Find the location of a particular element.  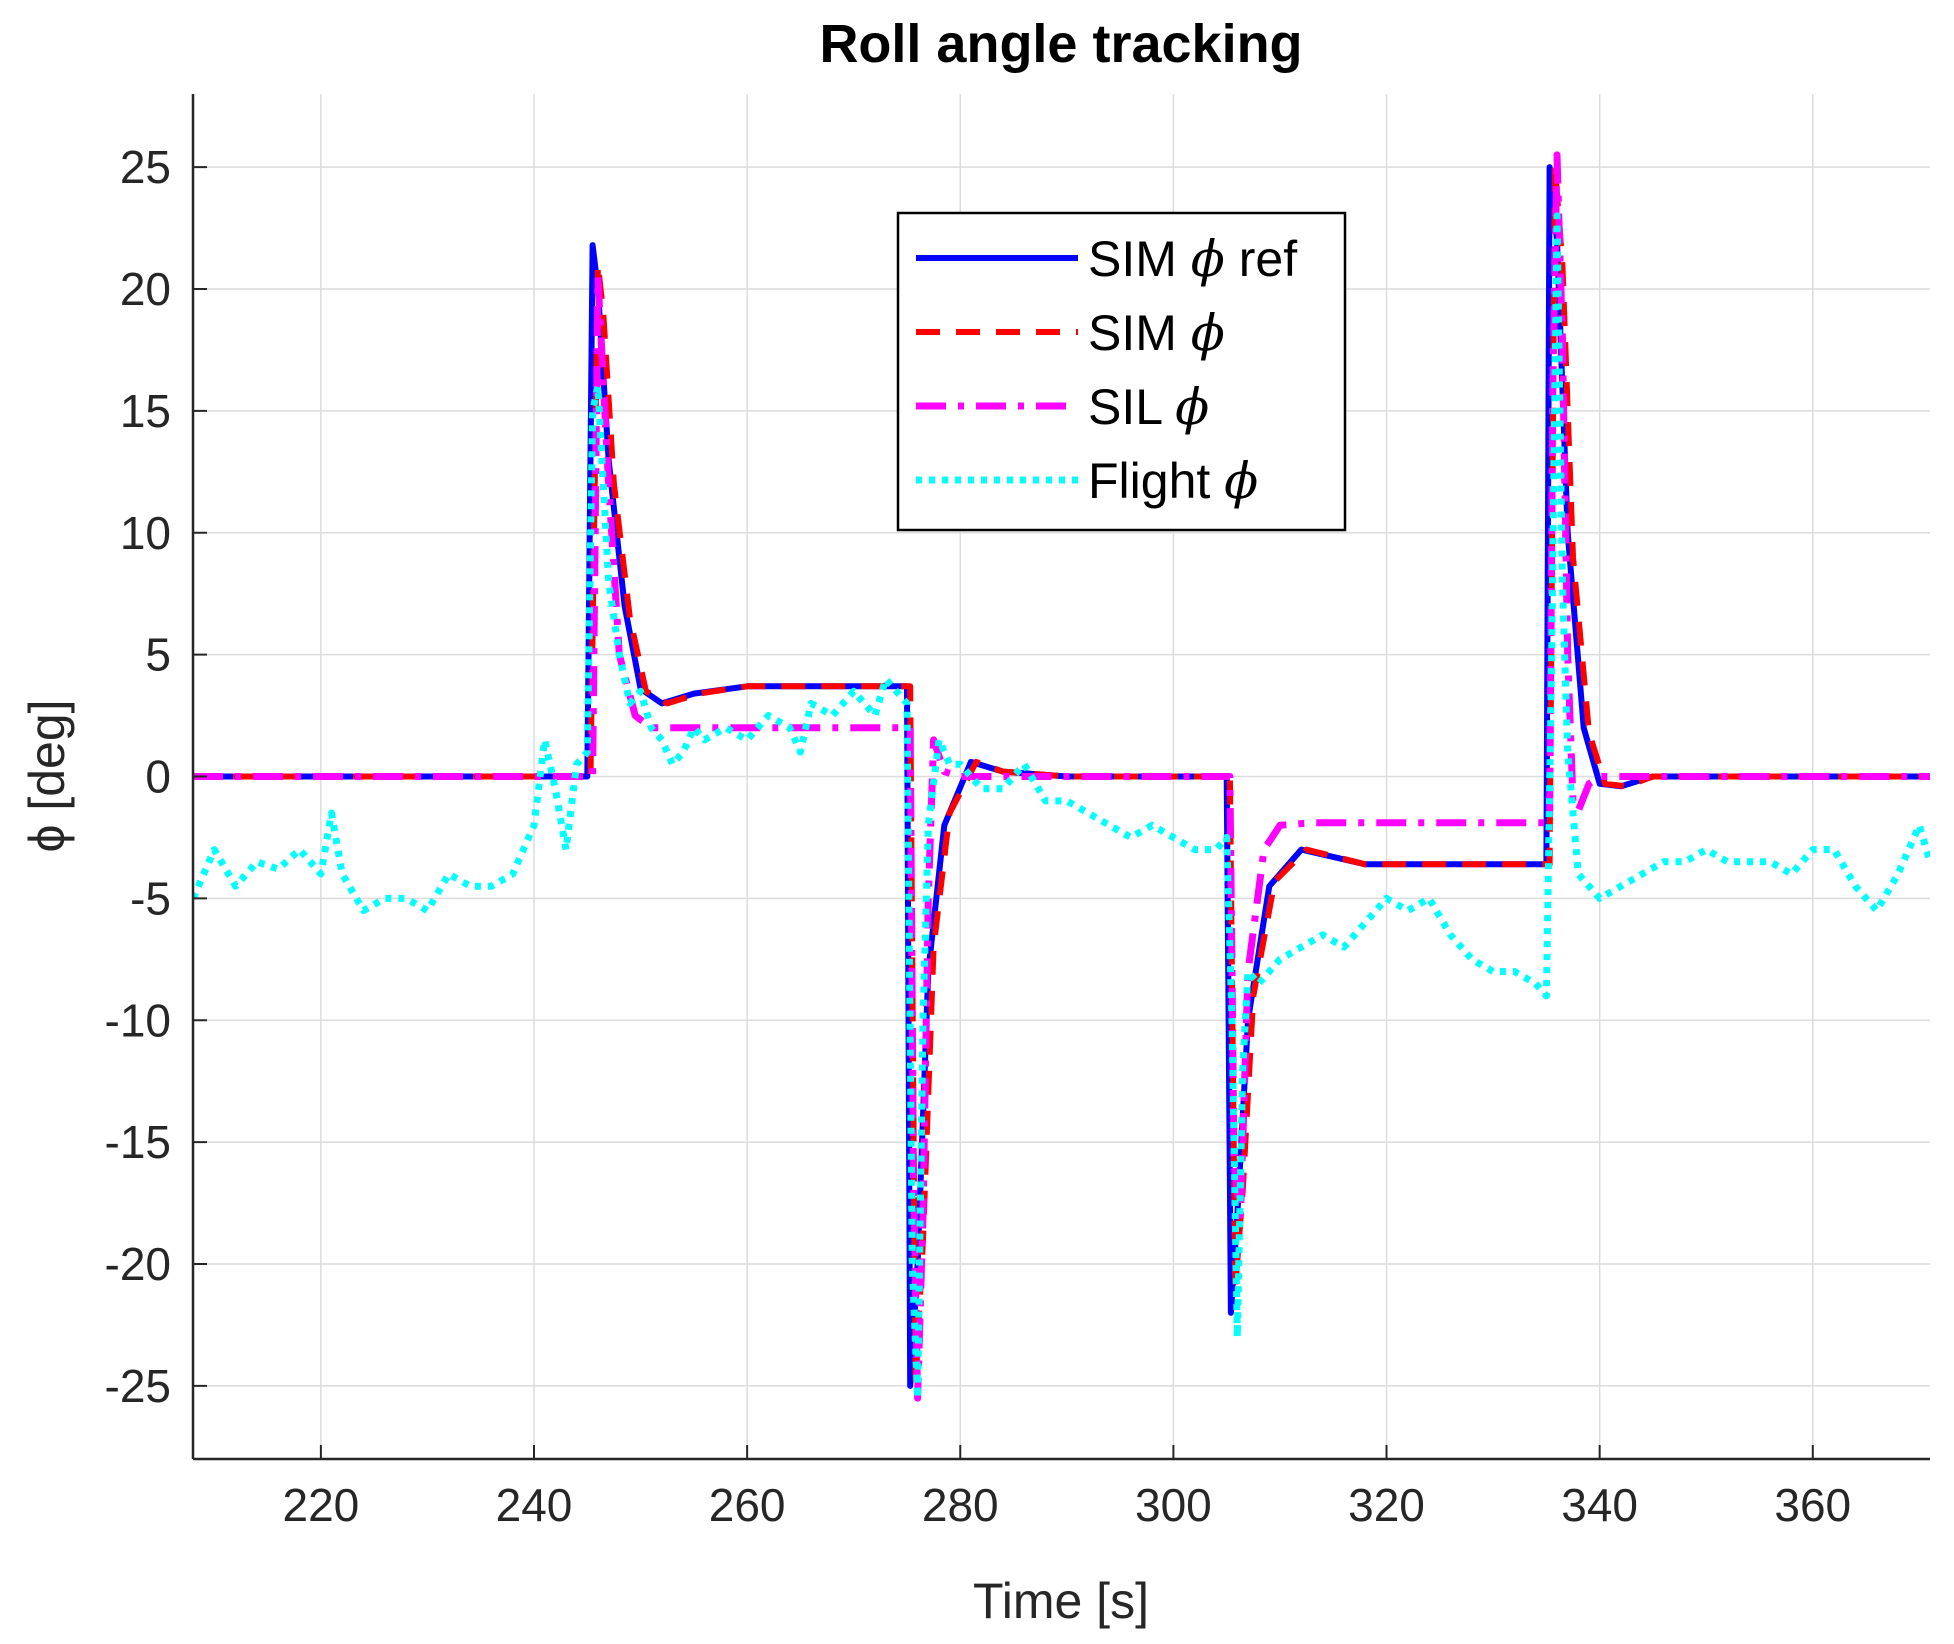

y-tick-label: -15 is located at coordinates (138, 1142).